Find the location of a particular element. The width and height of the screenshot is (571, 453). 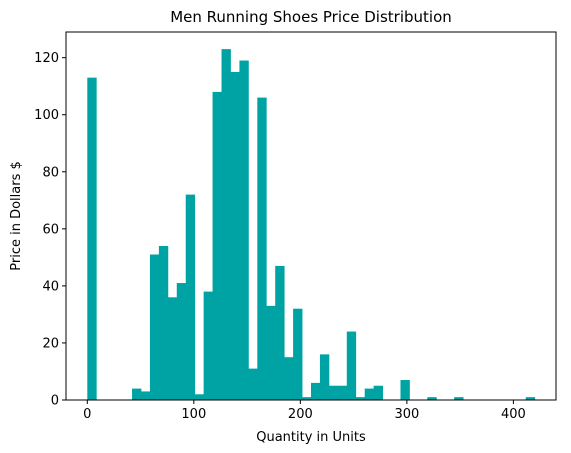

y-tick-label: 80 is located at coordinates (50, 172).